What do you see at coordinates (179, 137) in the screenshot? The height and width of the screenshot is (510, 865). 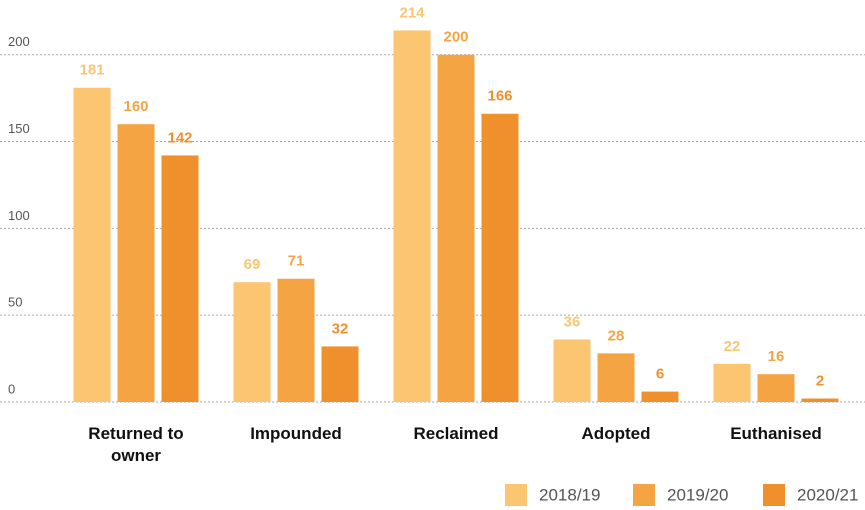 I see `data-label: 142` at bounding box center [179, 137].